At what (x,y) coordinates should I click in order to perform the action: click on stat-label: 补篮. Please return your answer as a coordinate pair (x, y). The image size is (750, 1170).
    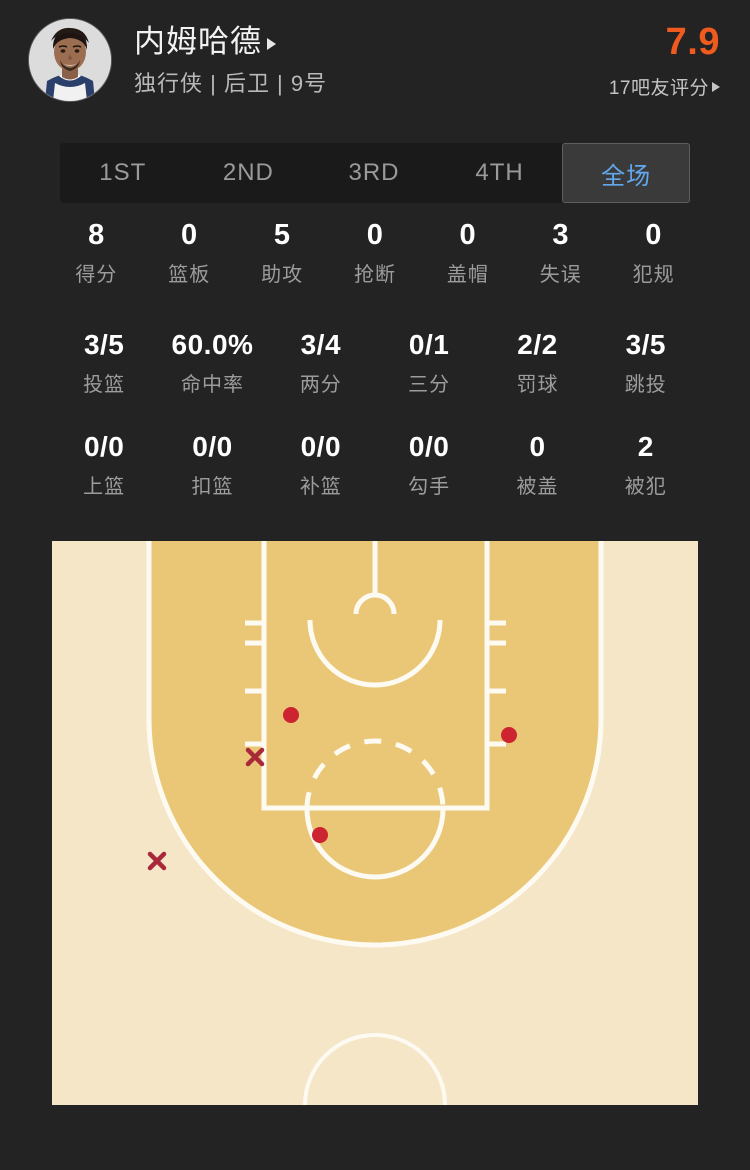
    Looking at the image, I should click on (320, 487).